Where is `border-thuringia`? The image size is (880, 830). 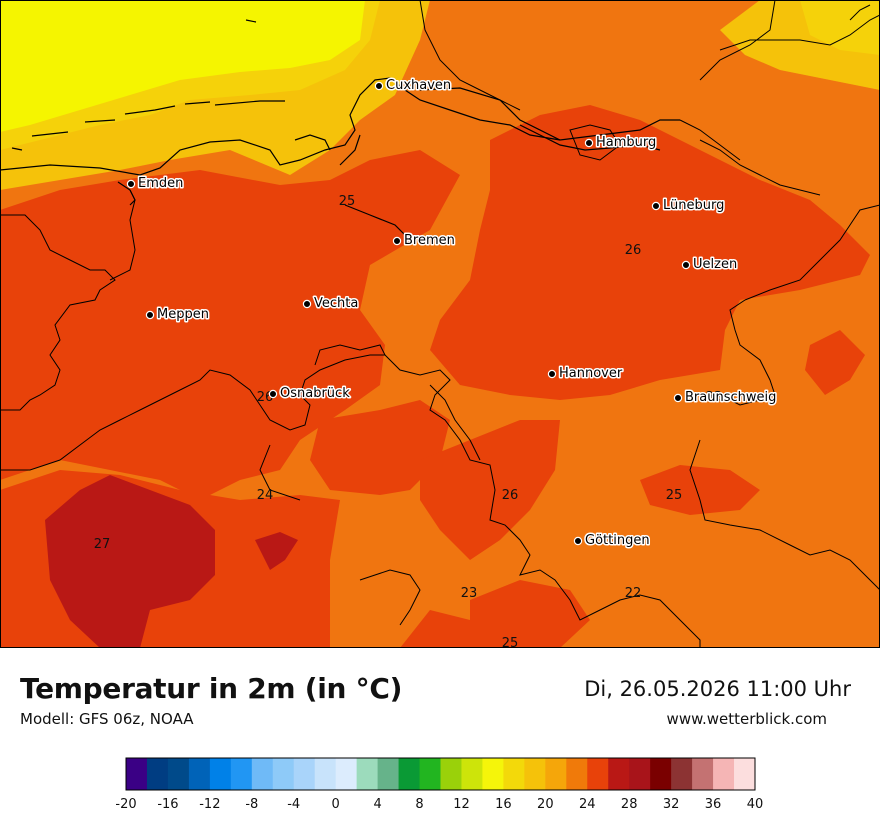 border-thuringia is located at coordinates (784, 515).